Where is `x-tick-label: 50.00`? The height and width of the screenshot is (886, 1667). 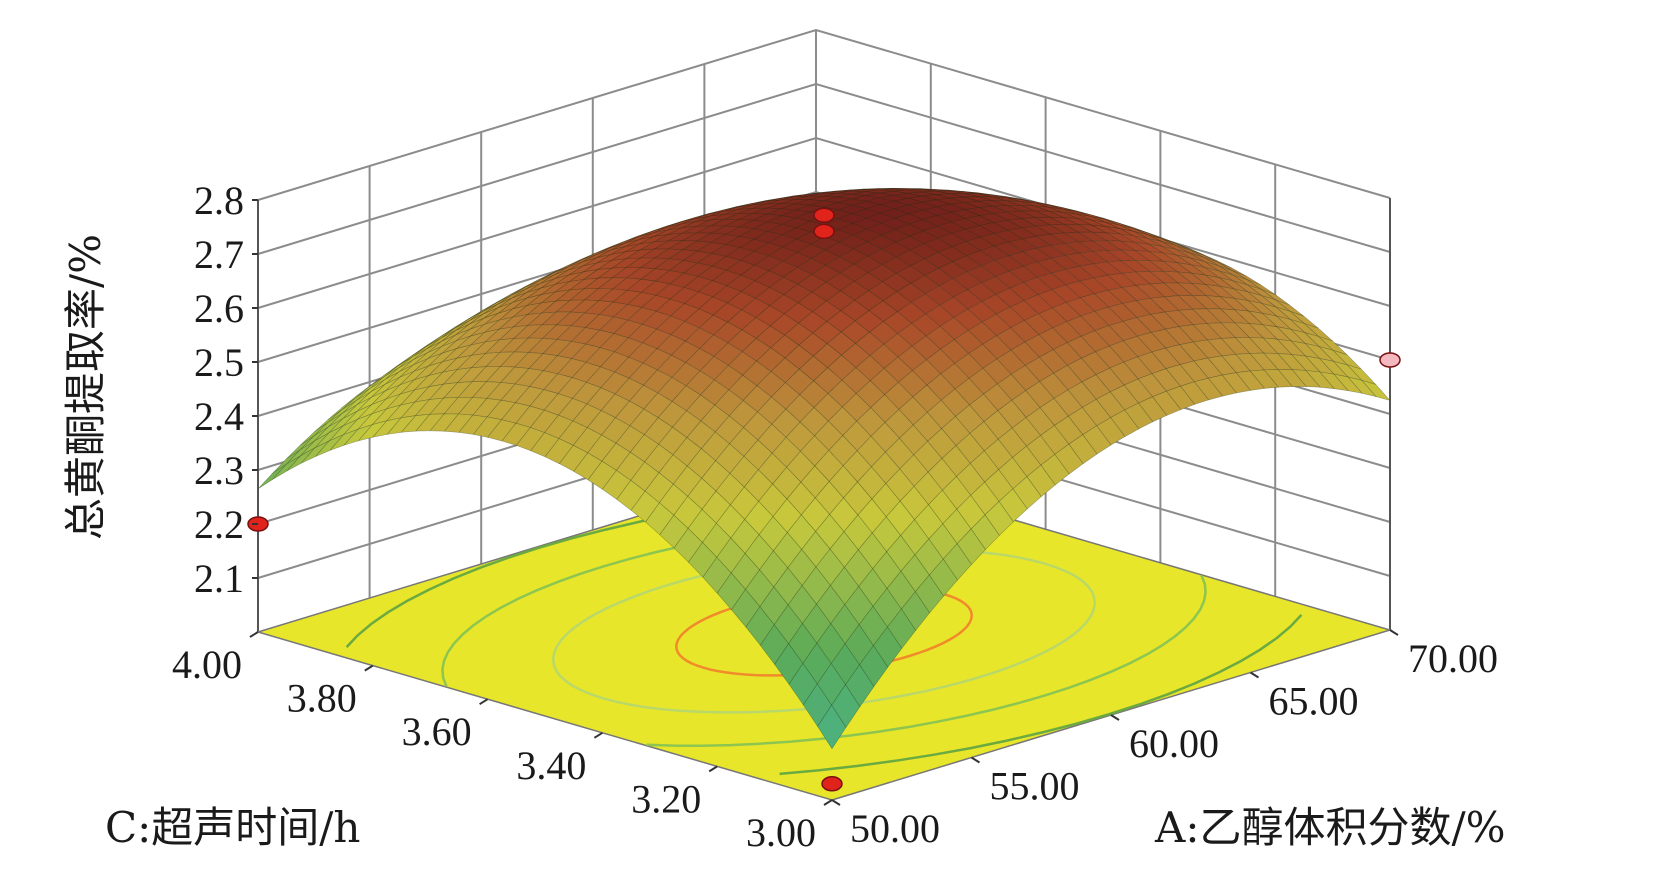 x-tick-label: 50.00 is located at coordinates (895, 828).